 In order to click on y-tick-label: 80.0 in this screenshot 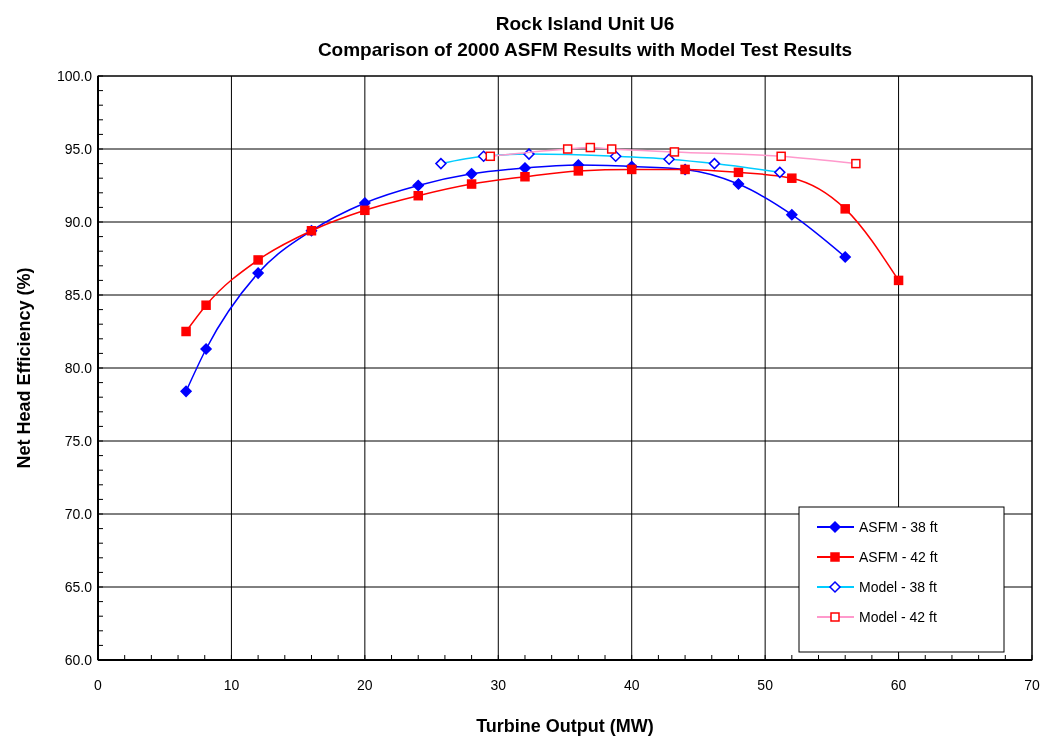, I will do `click(78, 368)`.